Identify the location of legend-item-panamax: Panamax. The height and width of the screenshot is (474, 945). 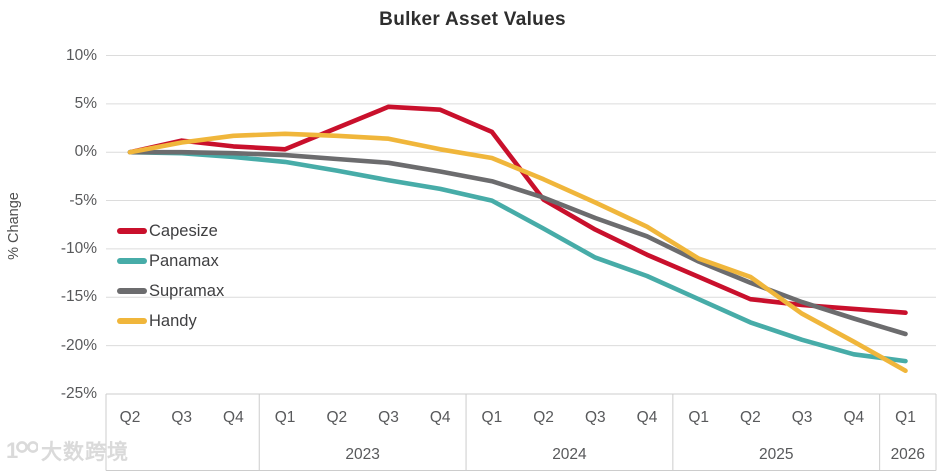
(170, 261).